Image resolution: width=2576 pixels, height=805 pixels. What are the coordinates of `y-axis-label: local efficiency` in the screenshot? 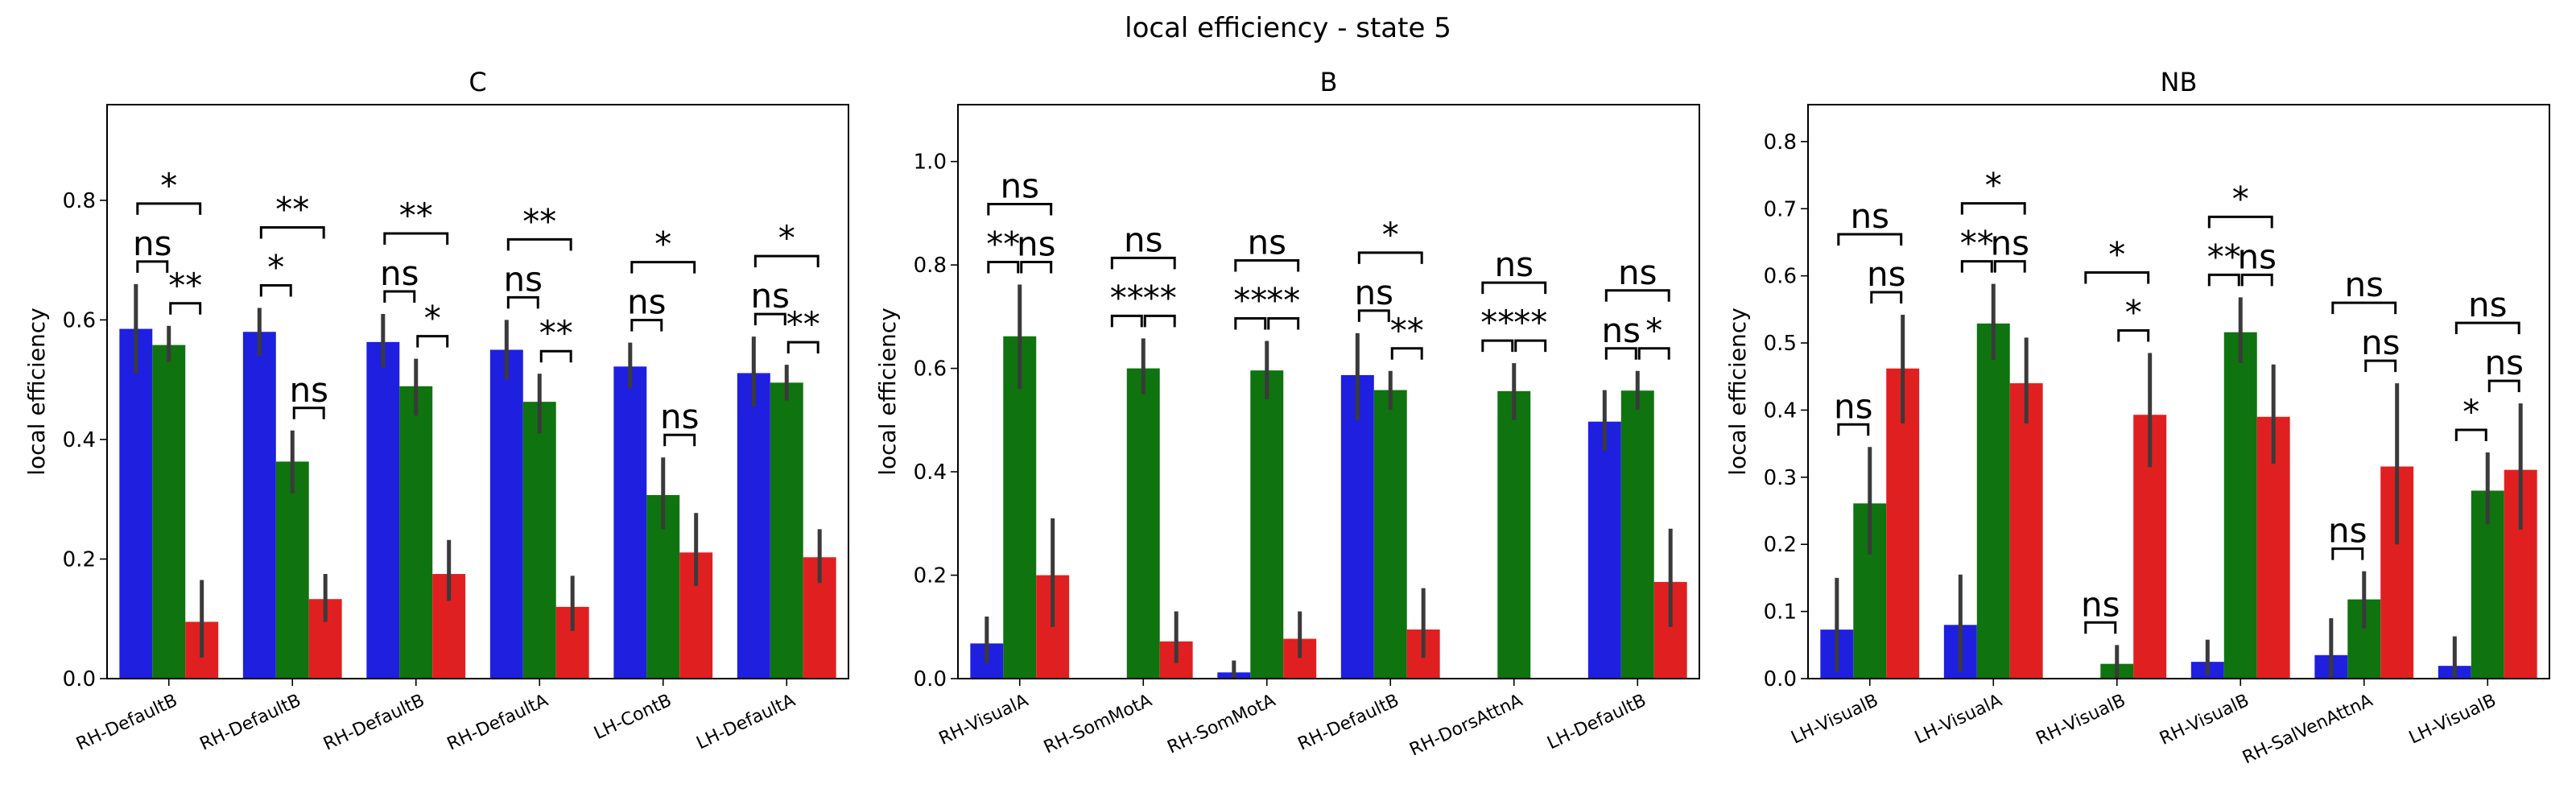 It's located at (887, 392).